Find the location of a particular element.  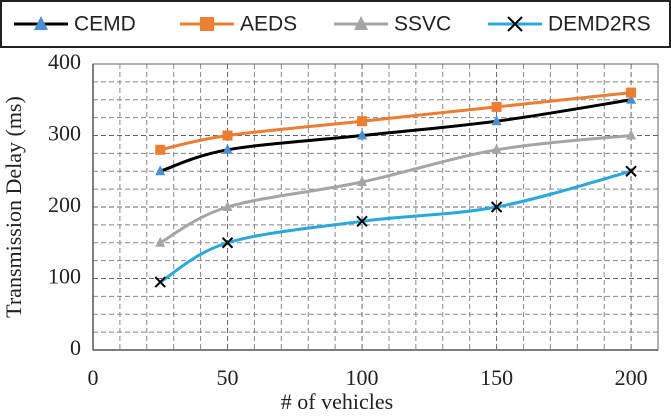

y-tick-label: 0 is located at coordinates (75, 347).